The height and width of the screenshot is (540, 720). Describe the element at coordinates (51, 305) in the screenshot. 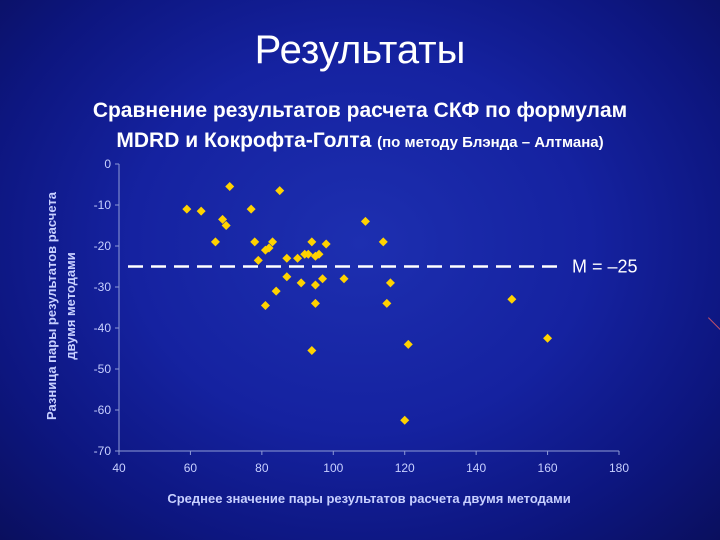

I see `y-axis-label-line-1: Разница пары результатов расчета` at that location.